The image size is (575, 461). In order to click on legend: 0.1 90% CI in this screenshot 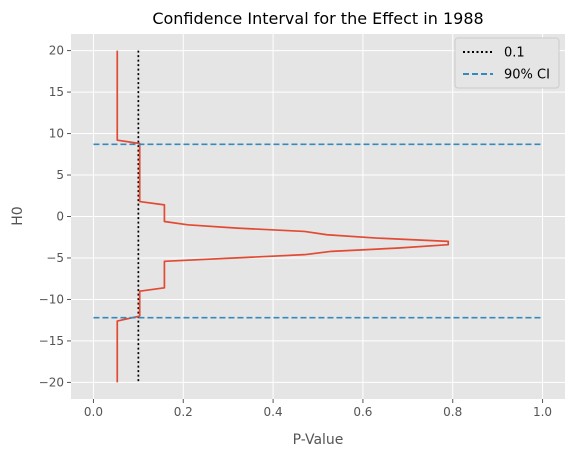, I will do `click(507, 63)`.